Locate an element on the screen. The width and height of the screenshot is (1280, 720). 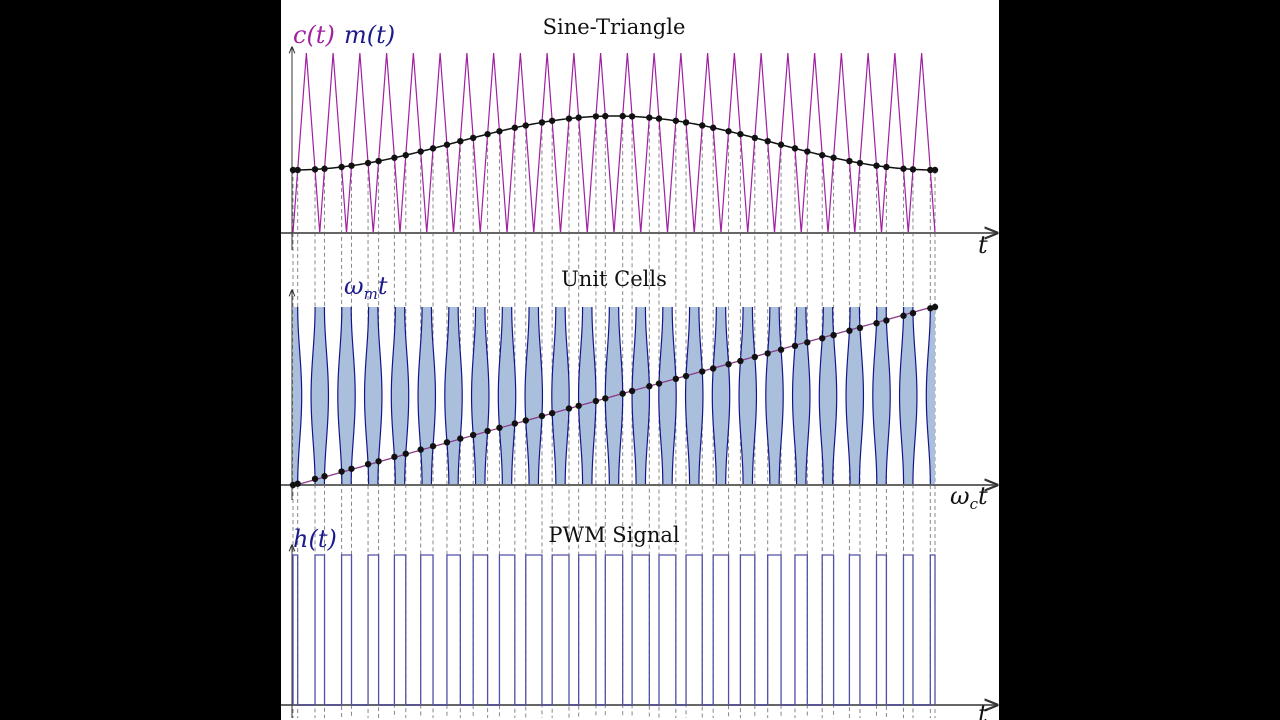
xlabel-omega-c-t: ωct is located at coordinates (969, 497).